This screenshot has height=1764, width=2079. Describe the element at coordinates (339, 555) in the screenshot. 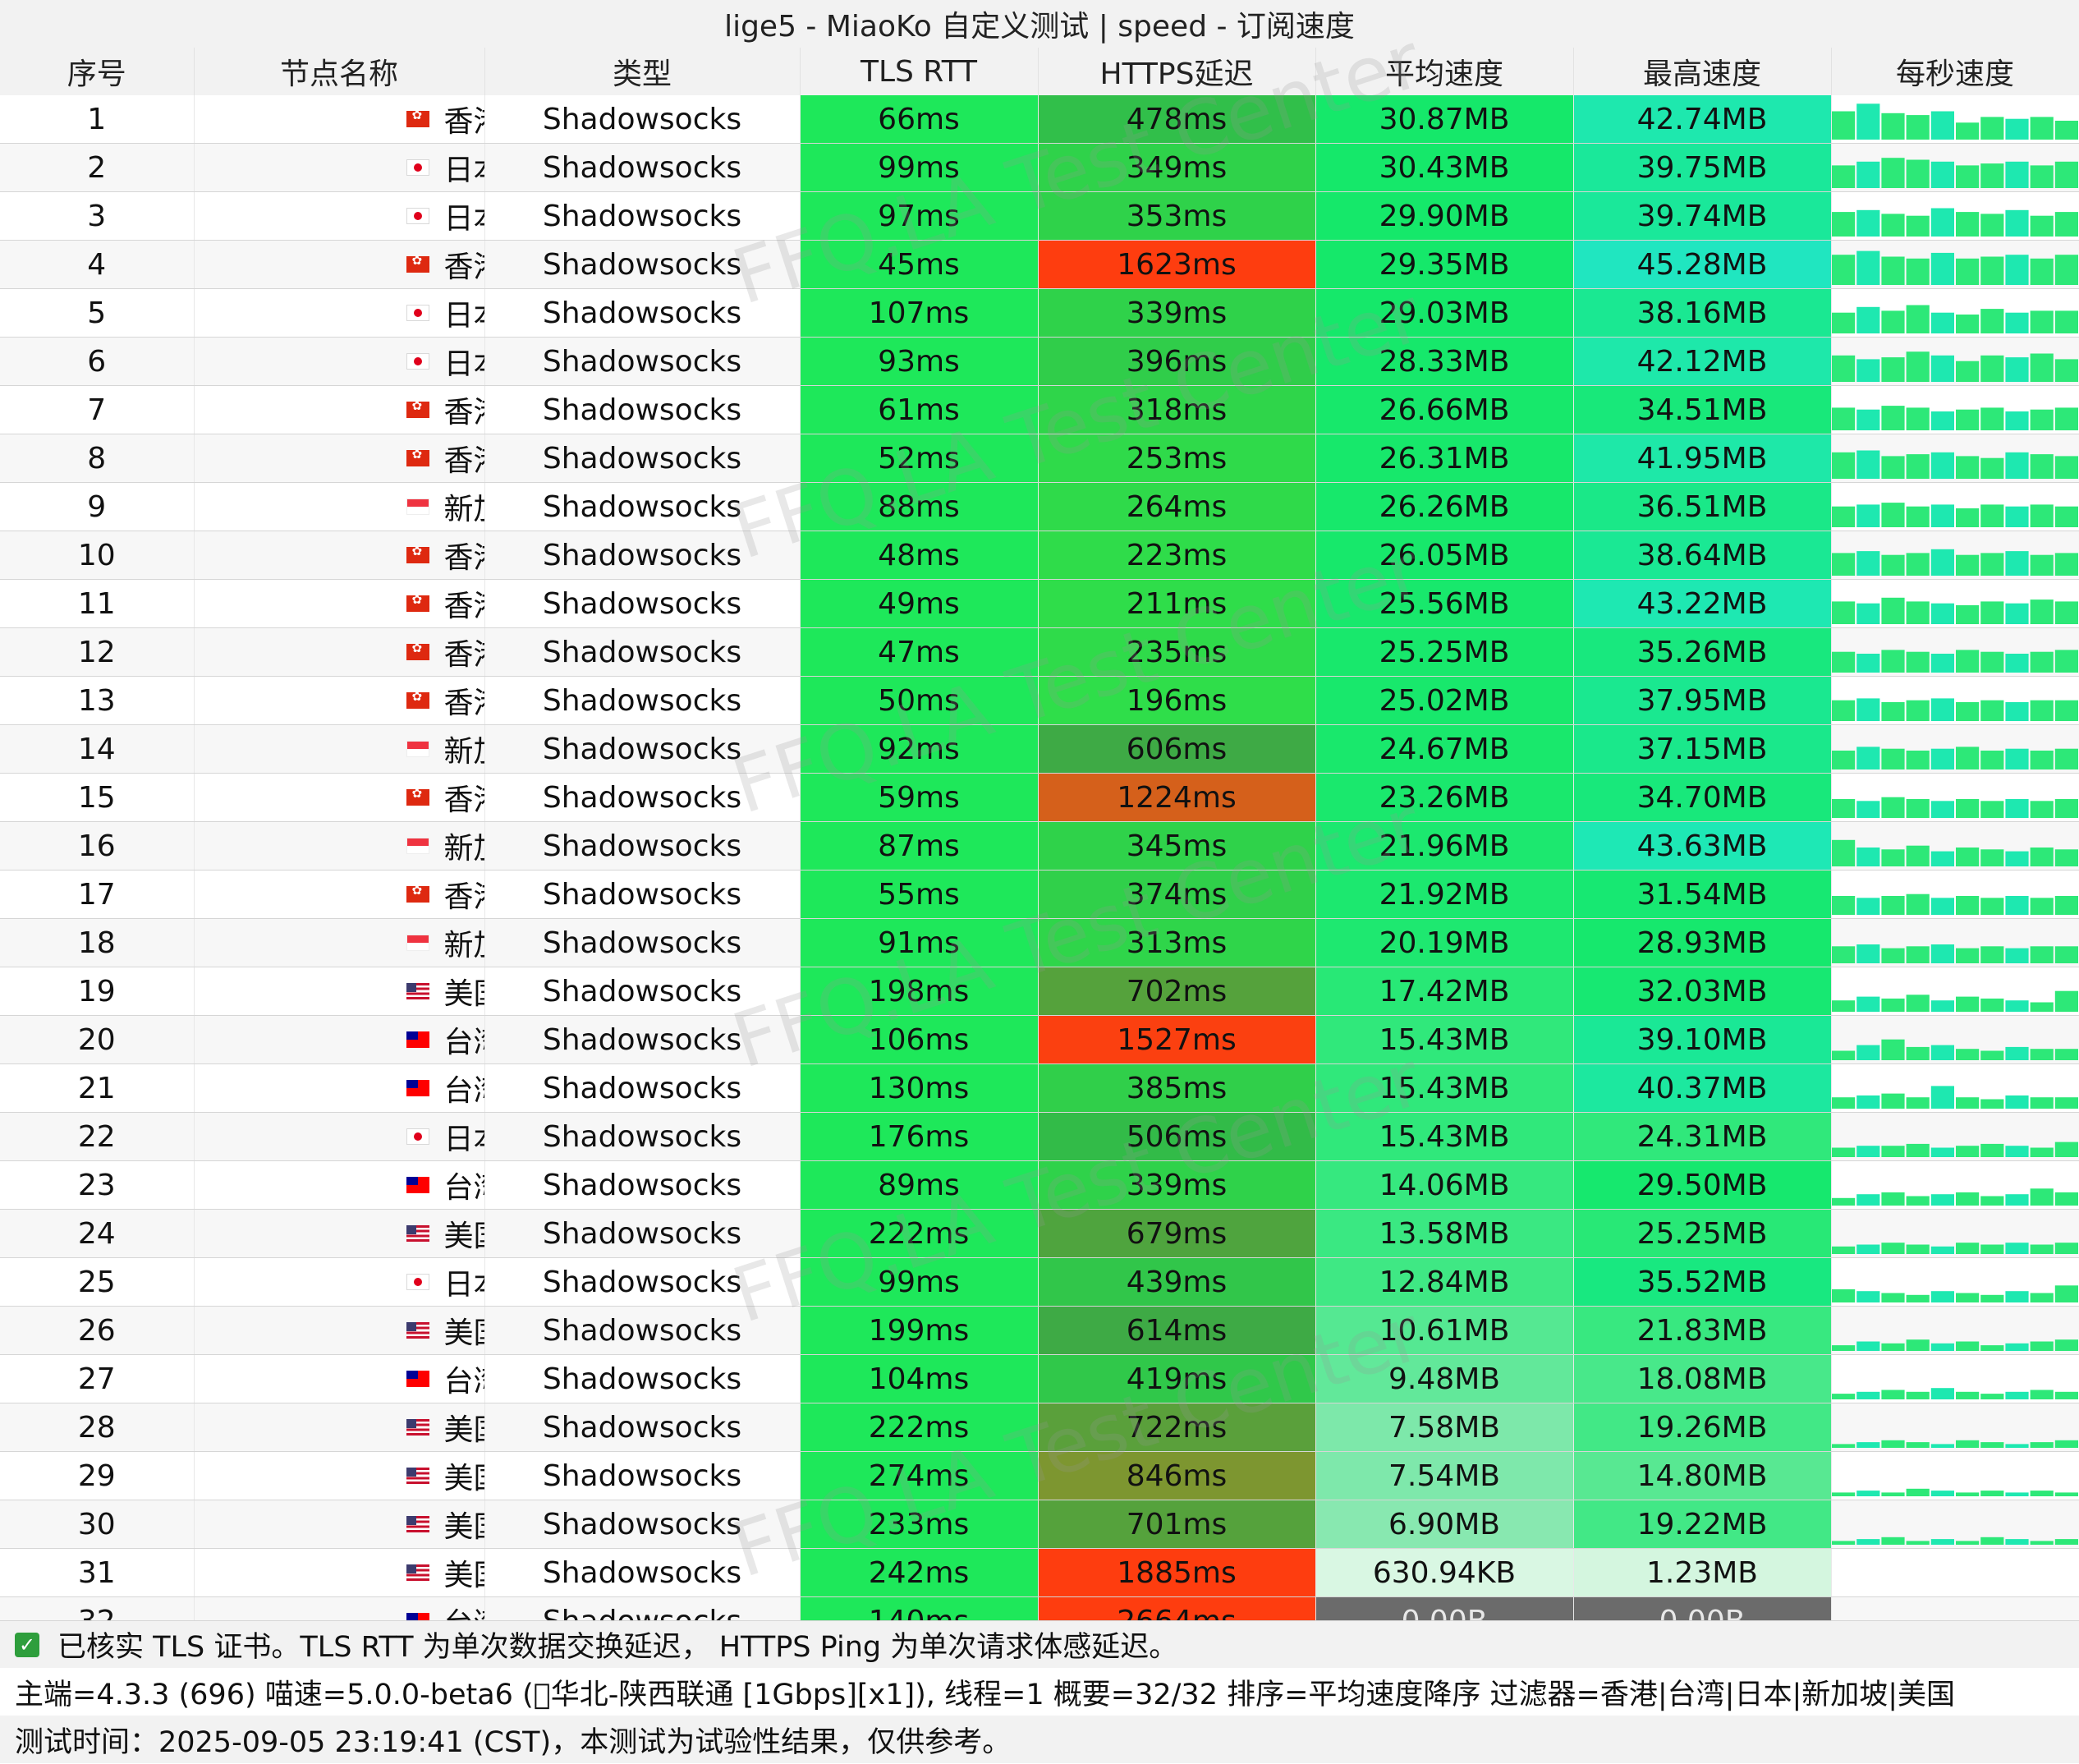

I see `node-name-cell: 香港 01` at that location.